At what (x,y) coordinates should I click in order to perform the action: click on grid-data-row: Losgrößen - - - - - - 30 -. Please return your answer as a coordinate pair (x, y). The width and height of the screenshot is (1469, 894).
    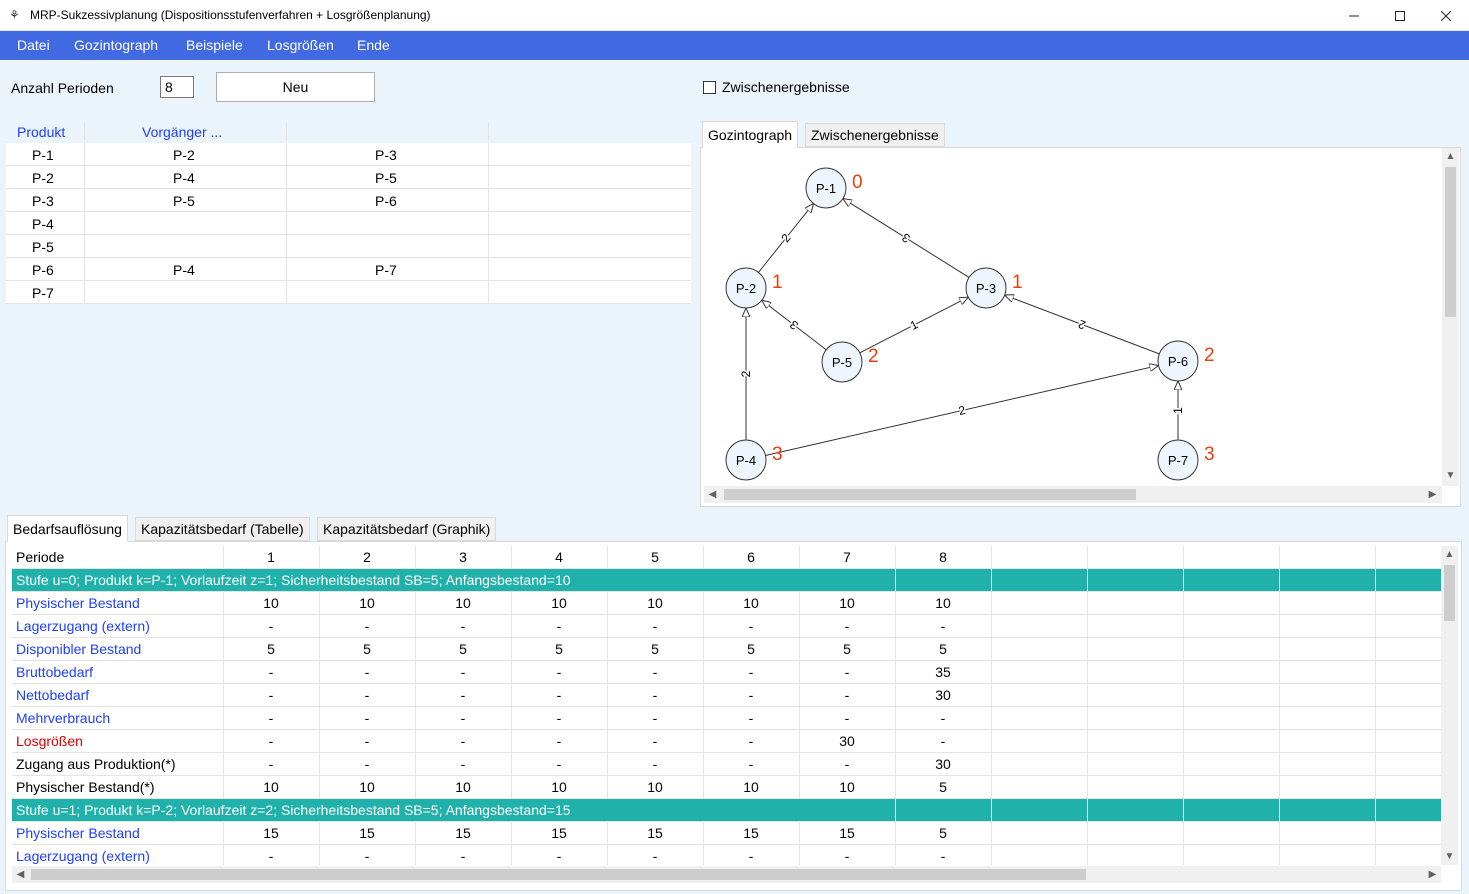
    Looking at the image, I should click on (726, 741).